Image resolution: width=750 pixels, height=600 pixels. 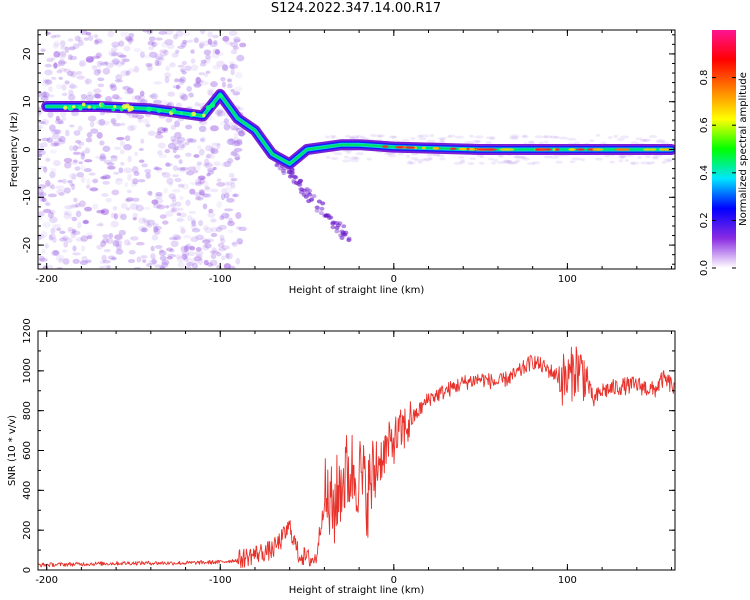 I want to click on y-tick-label: -20, so click(x=27, y=245).